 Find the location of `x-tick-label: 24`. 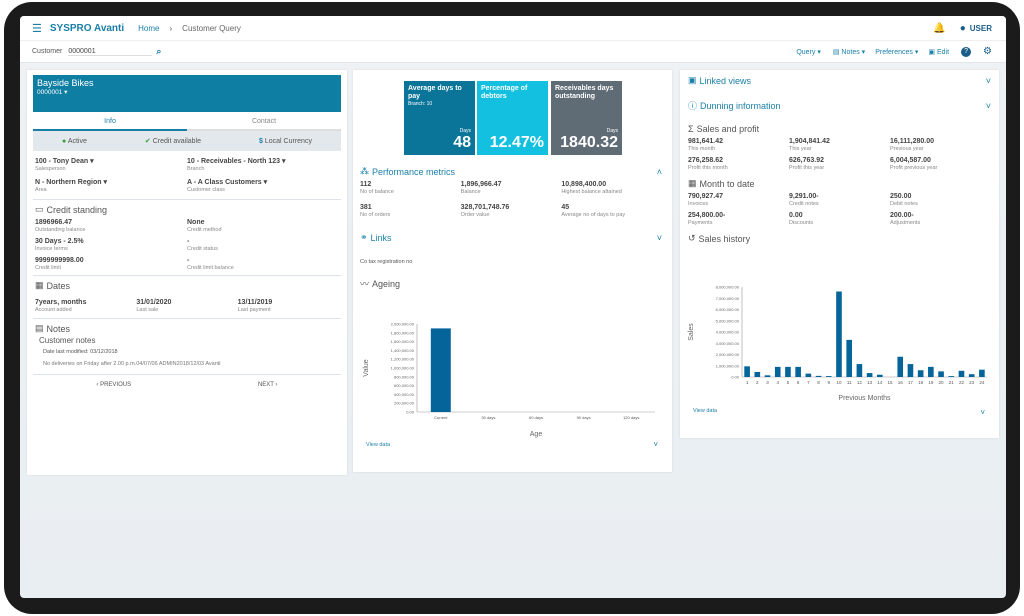

x-tick-label: 24 is located at coordinates (982, 382).